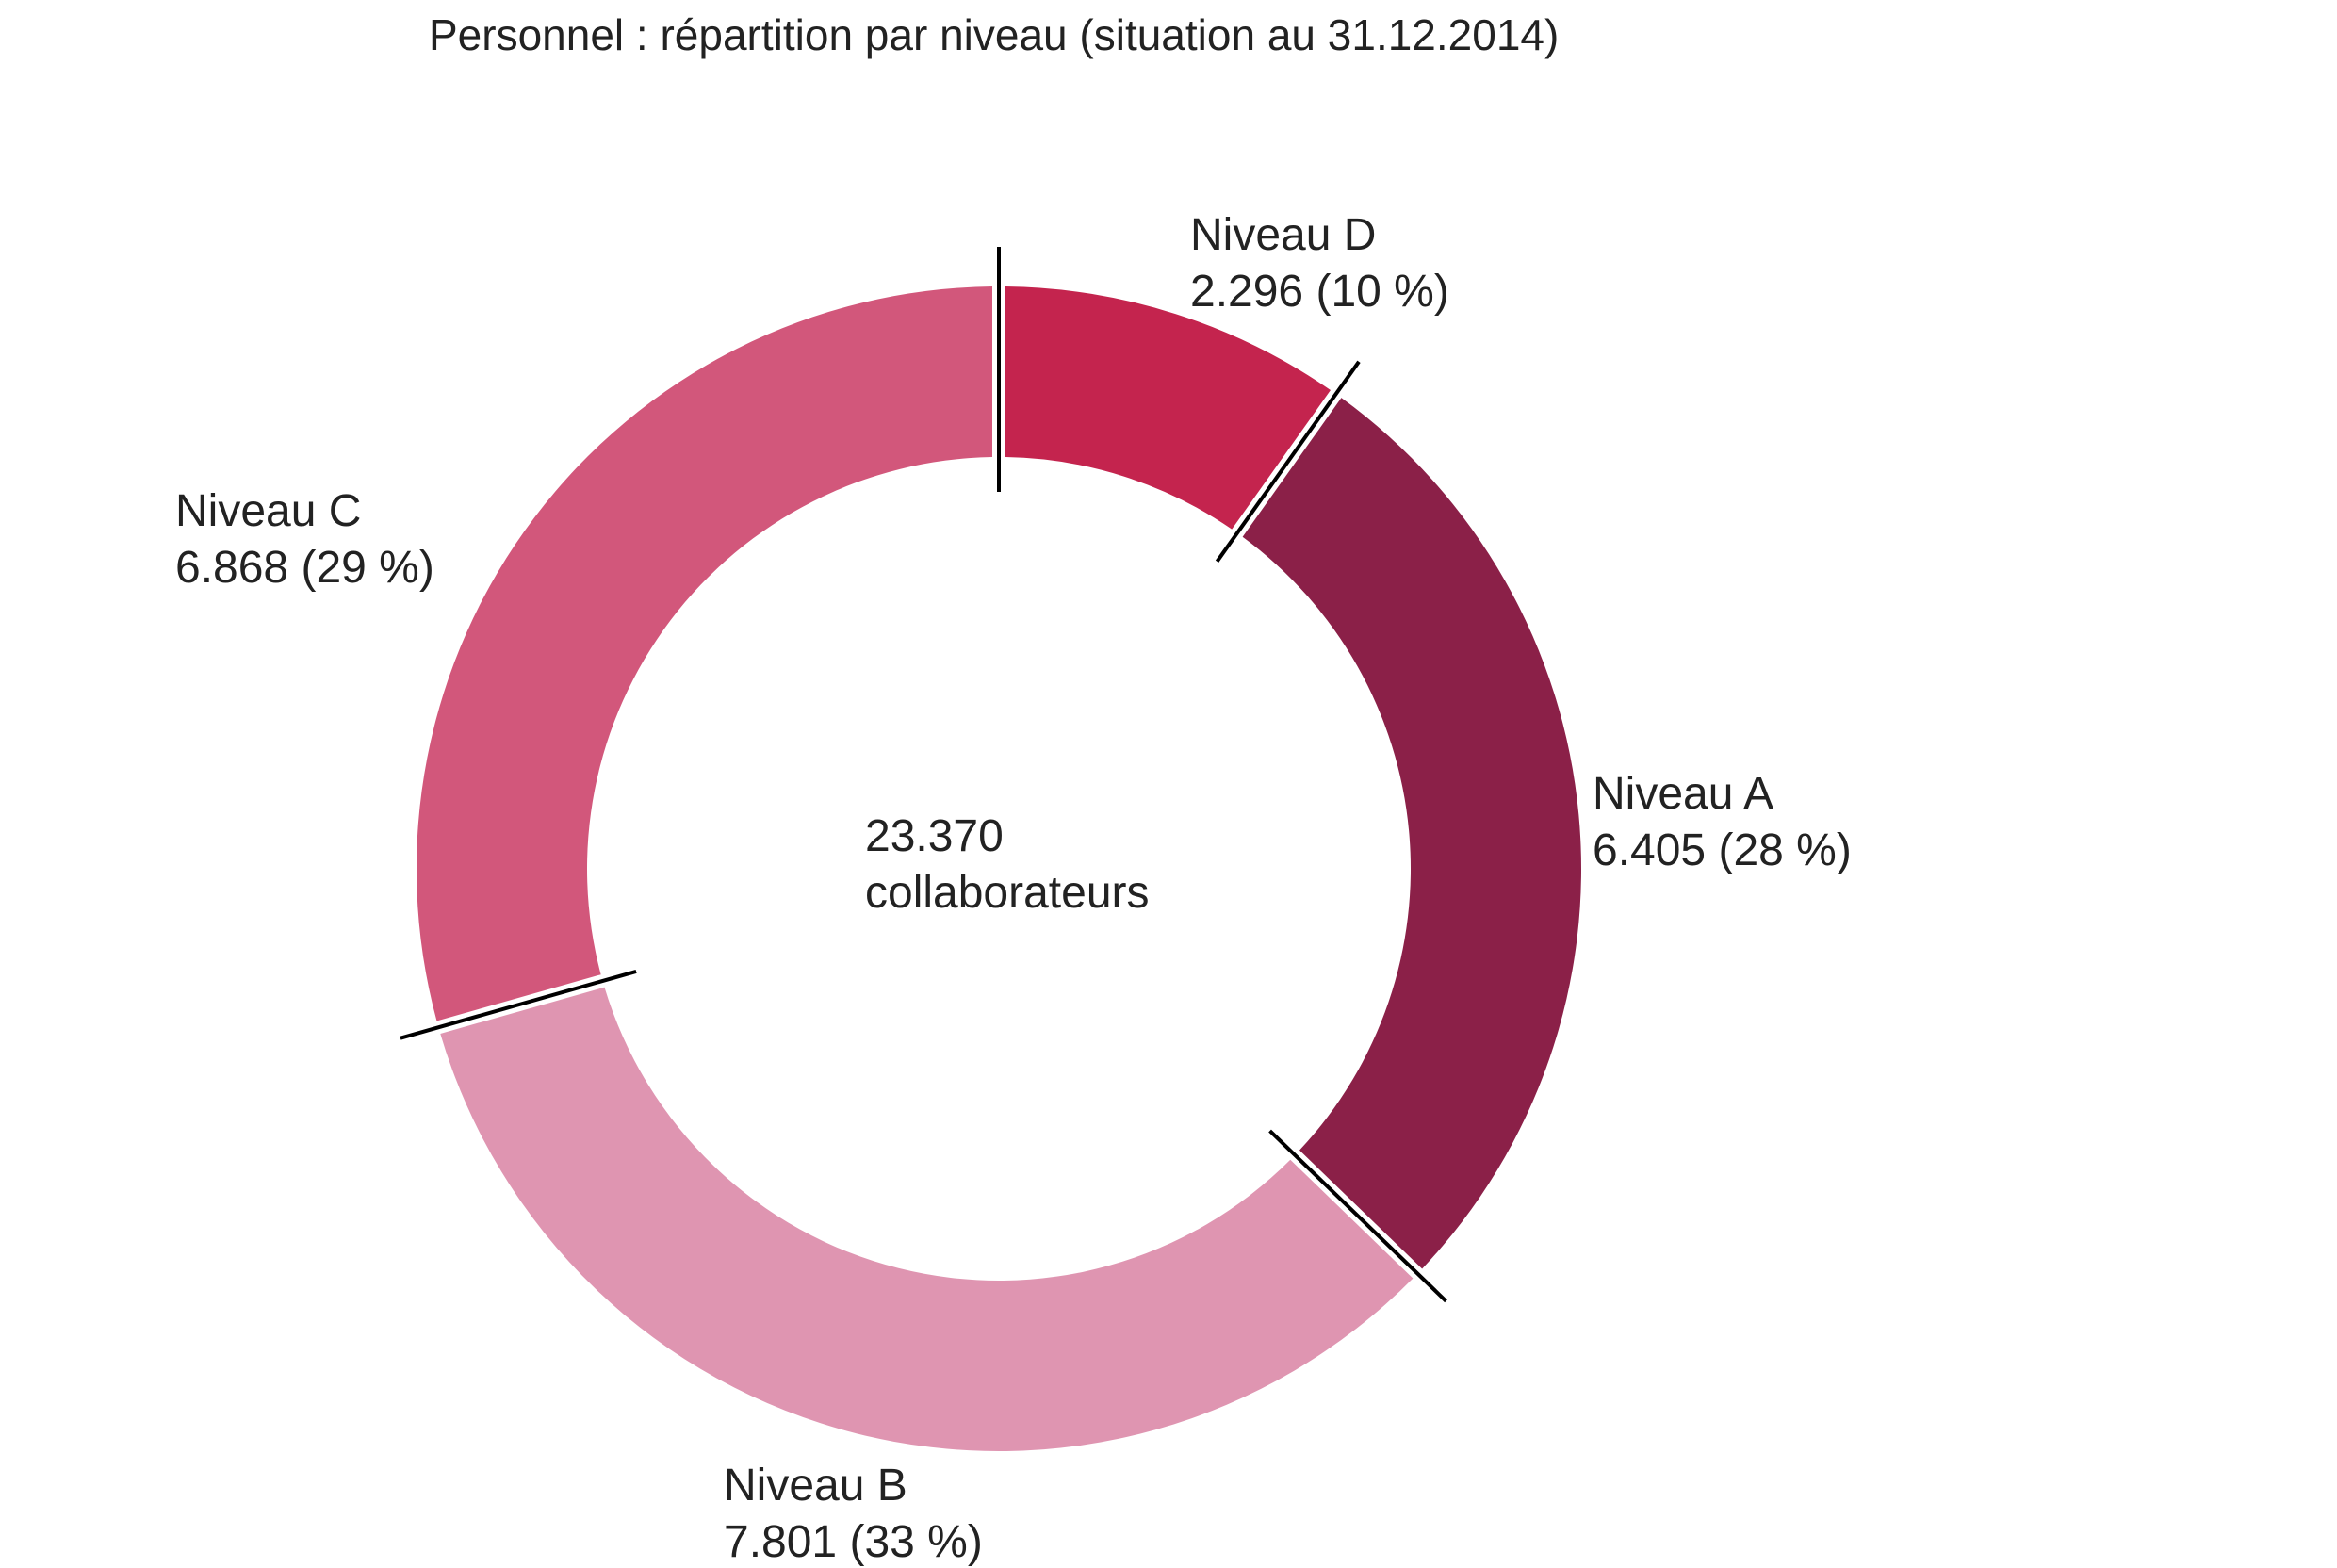 This screenshot has height=1568, width=2337. What do you see at coordinates (1168, 408) in the screenshot?
I see `slice-niveau-d` at bounding box center [1168, 408].